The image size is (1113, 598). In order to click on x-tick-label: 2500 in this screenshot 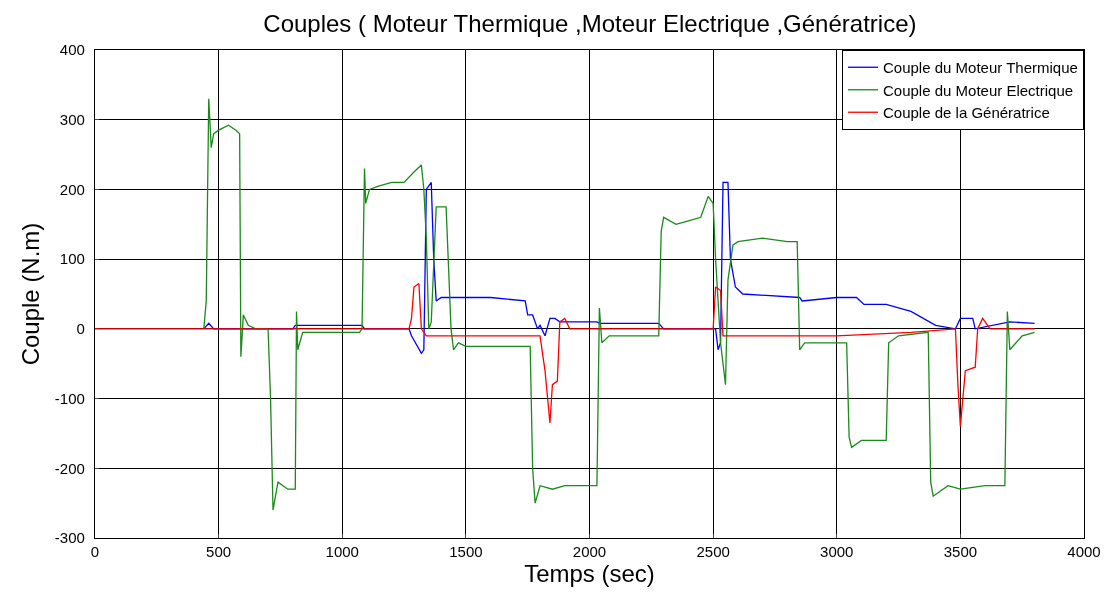, I will do `click(713, 552)`.